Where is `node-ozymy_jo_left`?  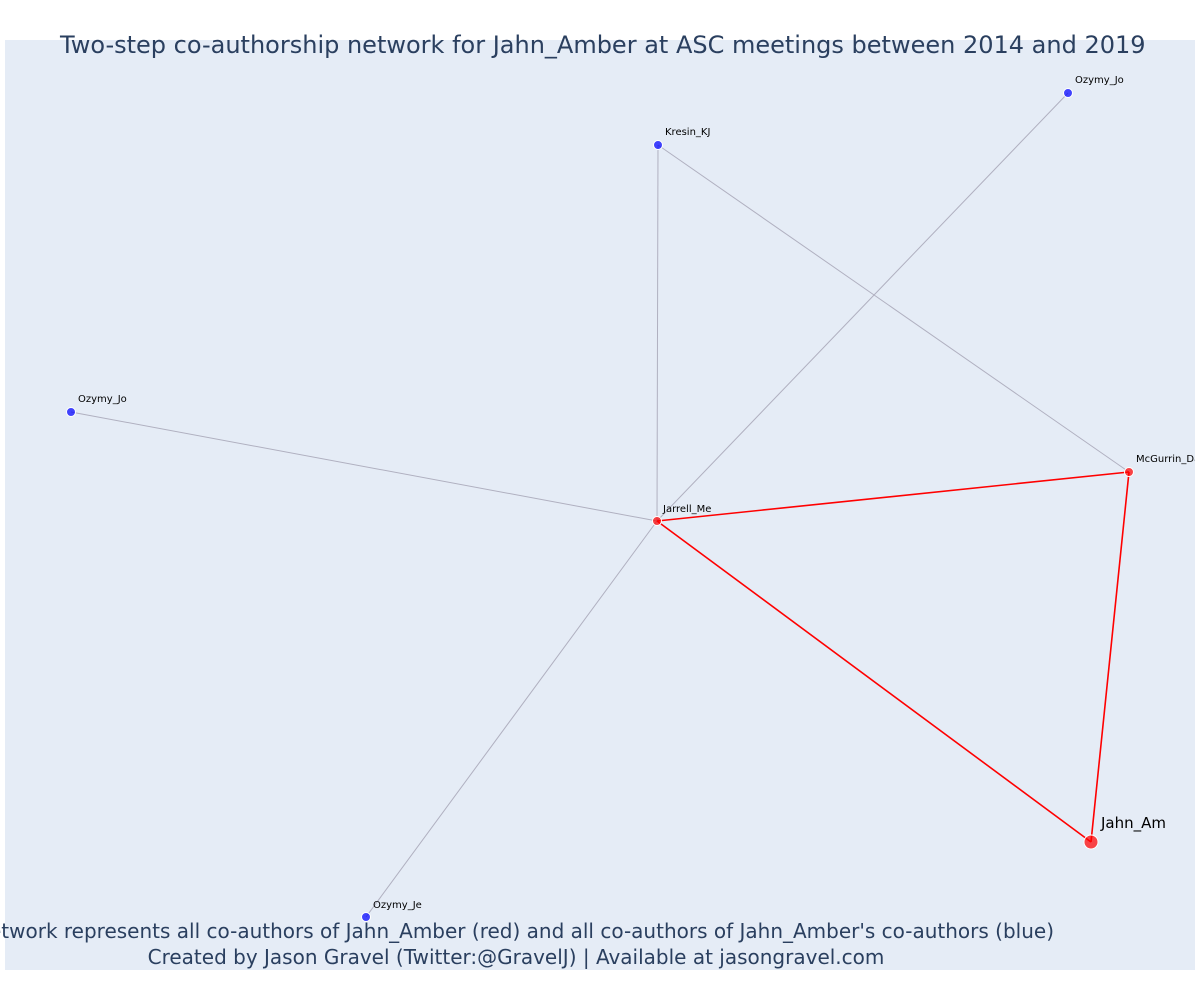 node-ozymy_jo_left is located at coordinates (71, 412).